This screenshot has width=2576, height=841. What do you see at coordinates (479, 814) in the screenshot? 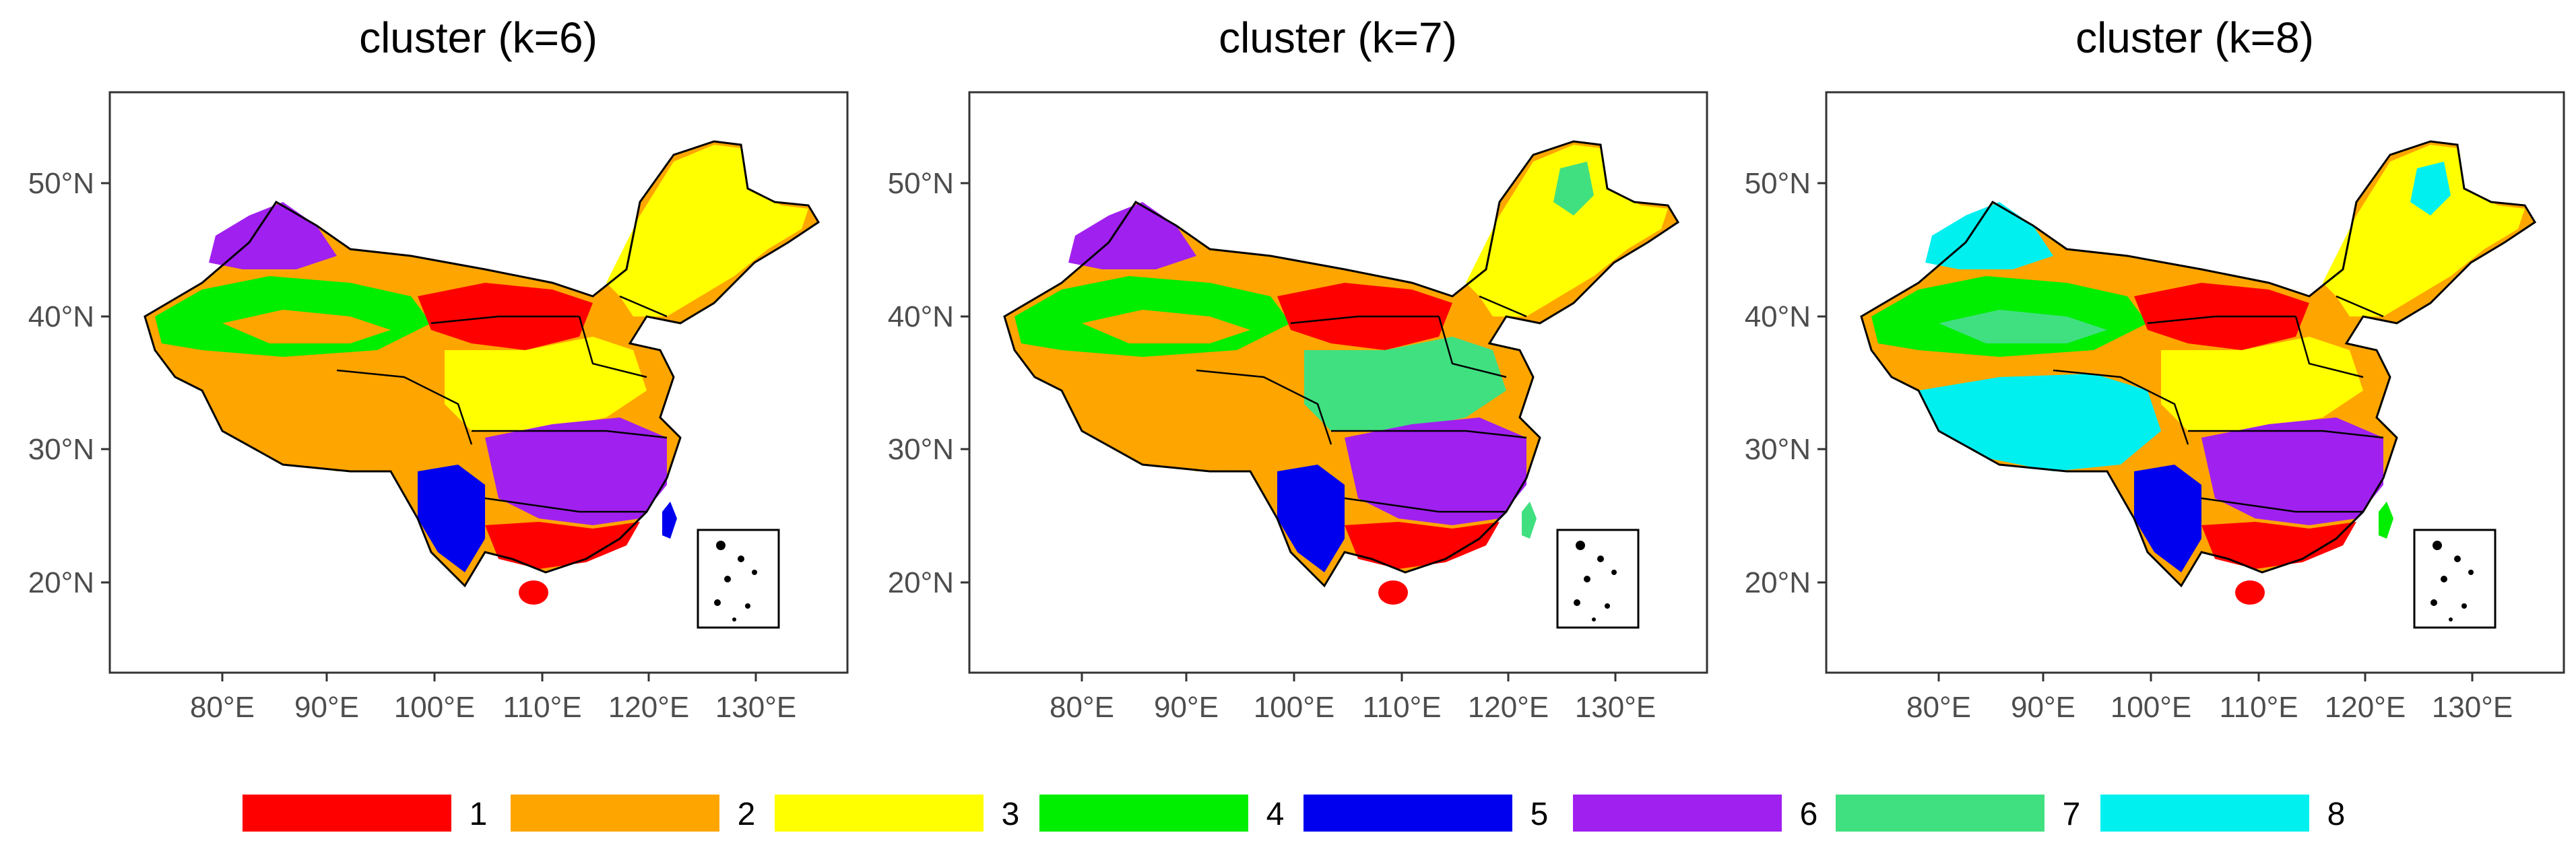
I see `legend-label: 1` at bounding box center [479, 814].